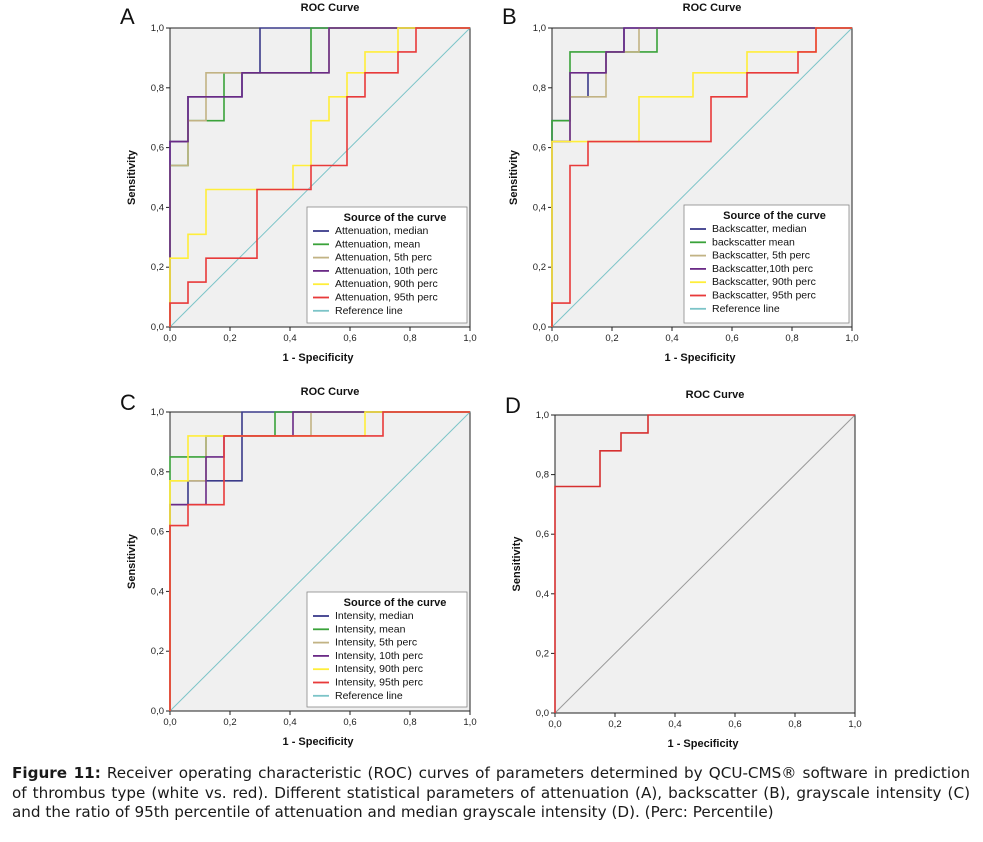 This screenshot has width=983, height=842. What do you see at coordinates (157, 28) in the screenshot?
I see `panel-a-y-tick-label: 1,0` at bounding box center [157, 28].